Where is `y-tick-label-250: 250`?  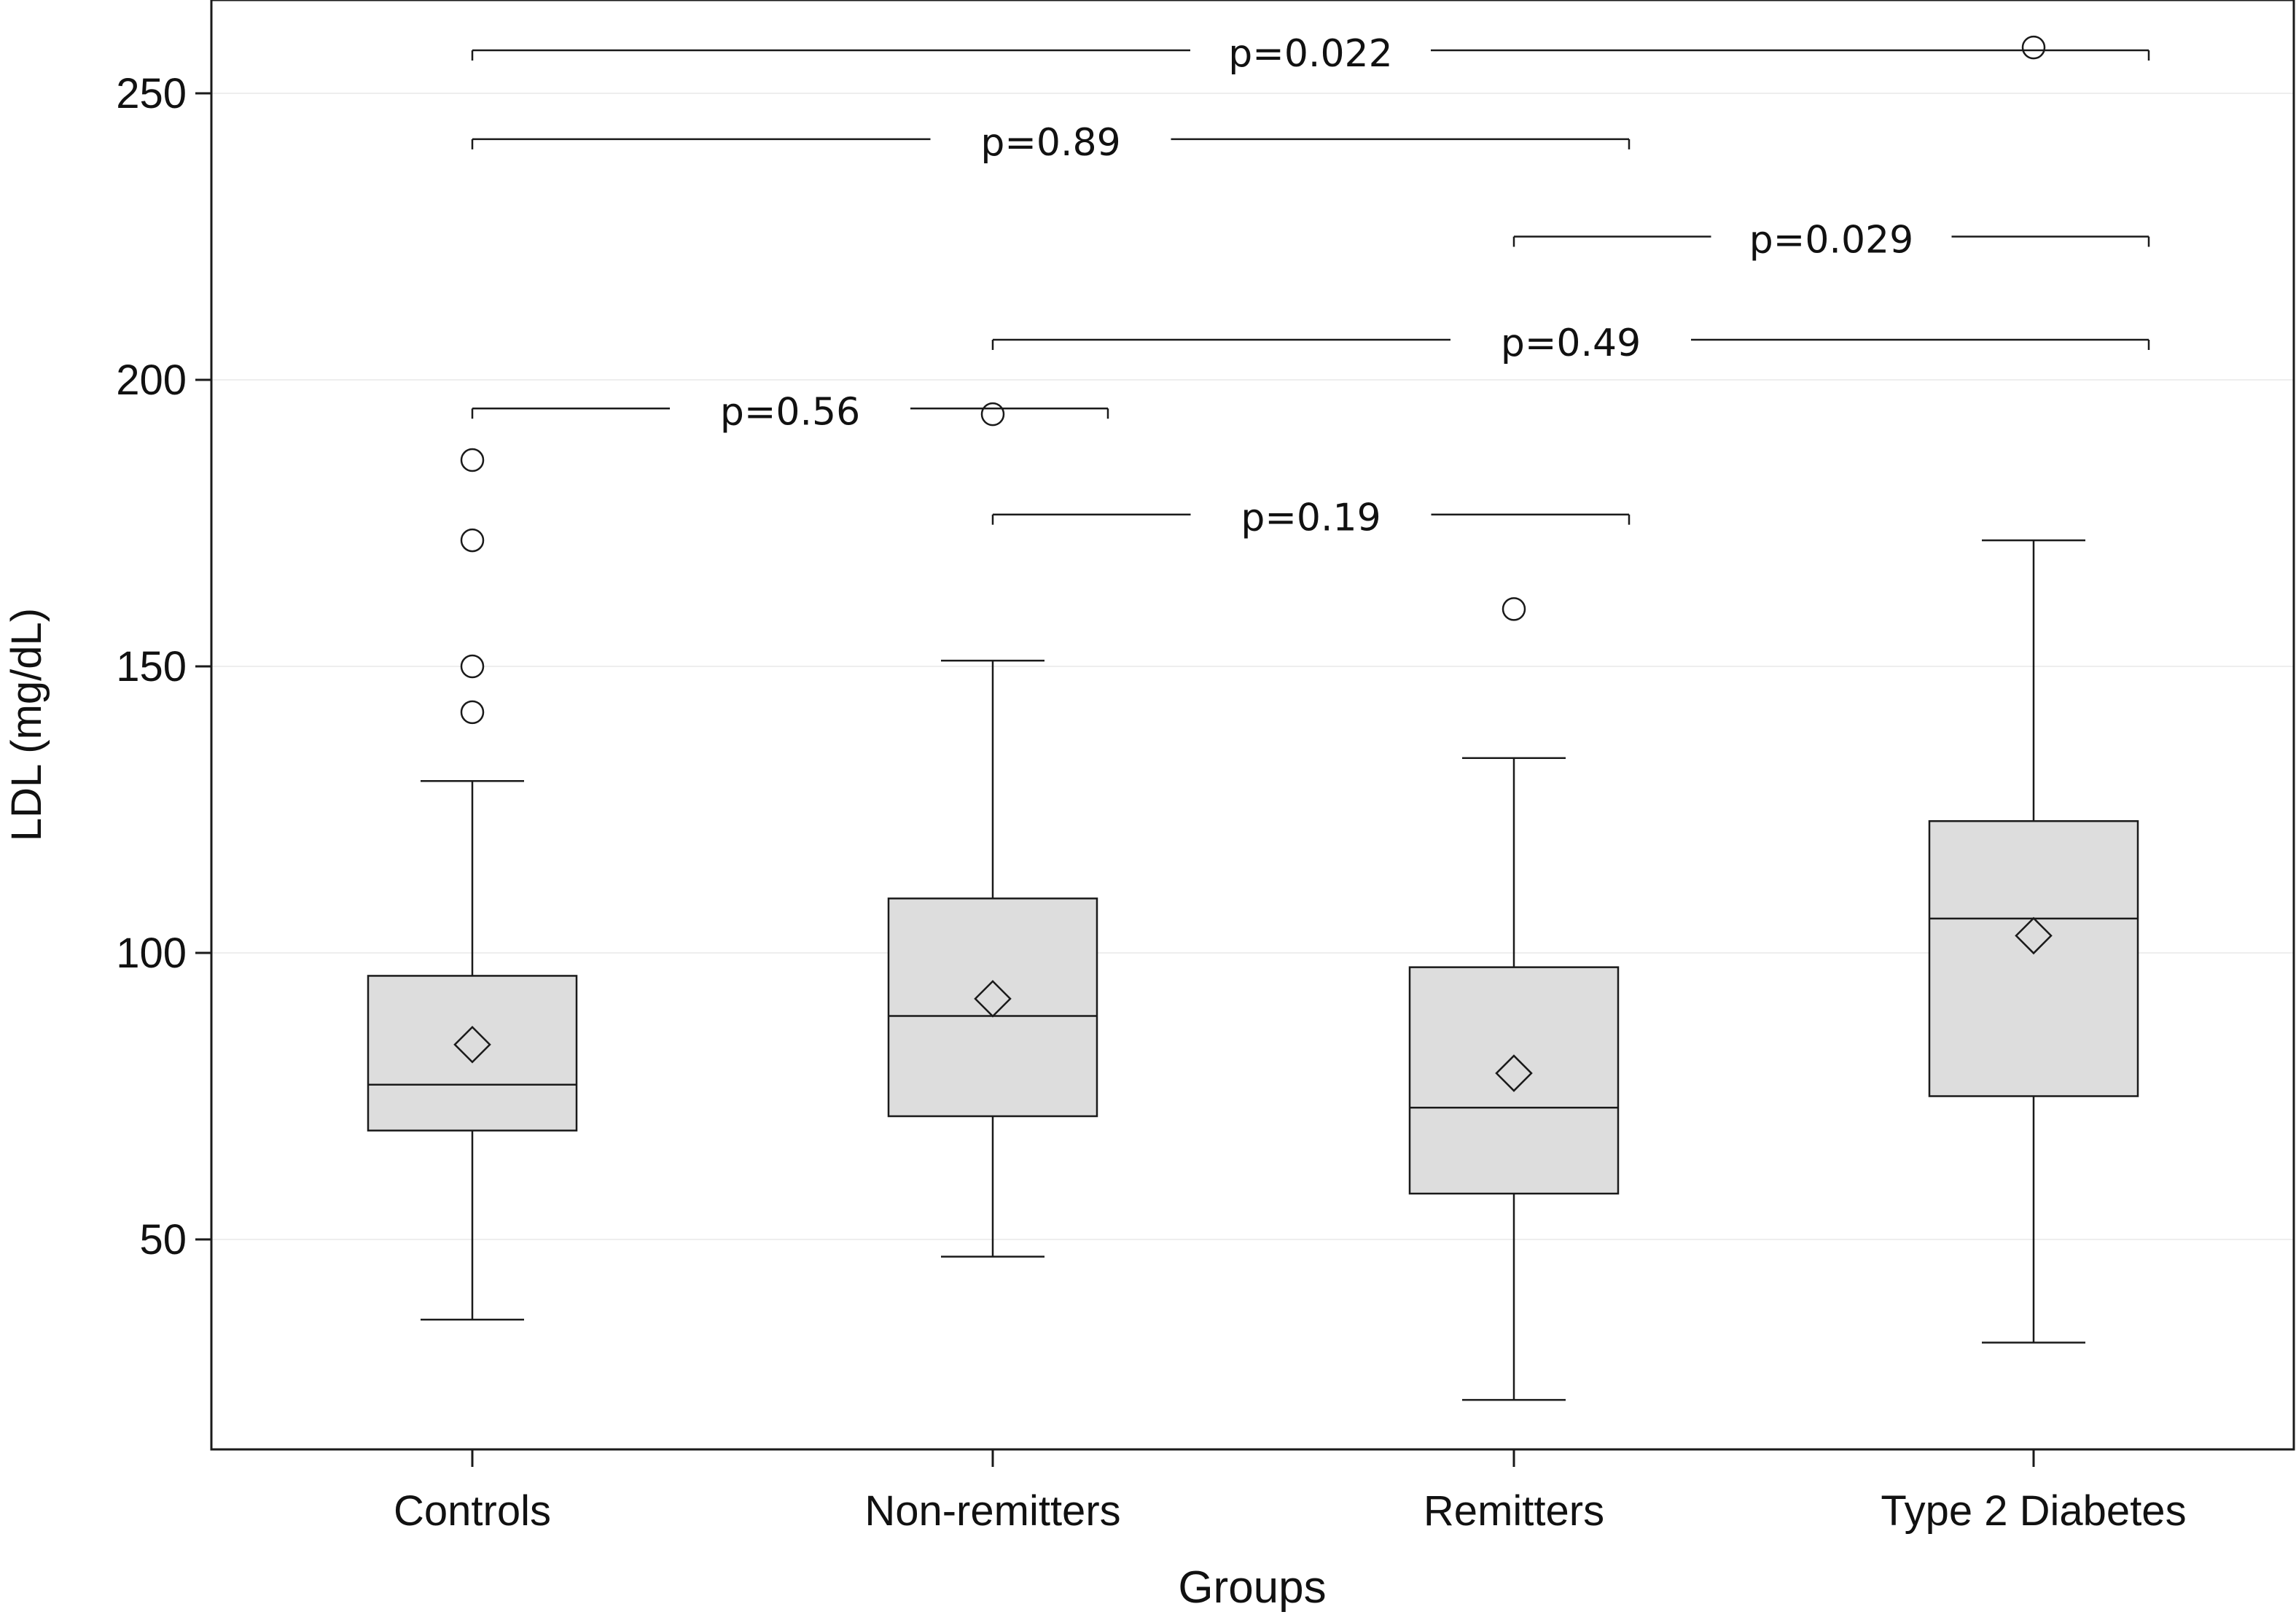 y-tick-label-250: 250 is located at coordinates (152, 93).